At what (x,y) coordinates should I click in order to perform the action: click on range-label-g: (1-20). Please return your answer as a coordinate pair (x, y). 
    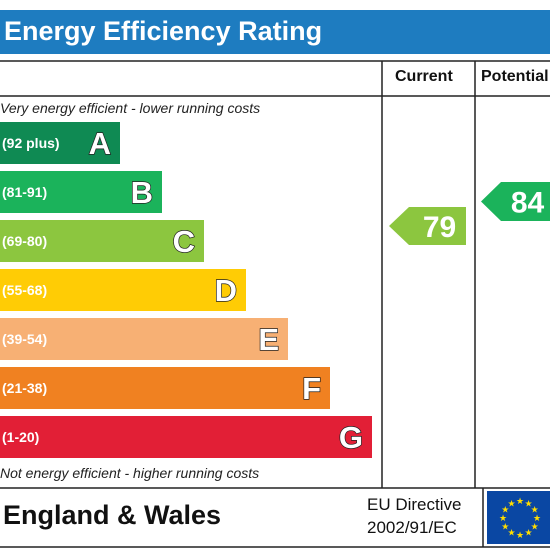
    Looking at the image, I should click on (20, 437).